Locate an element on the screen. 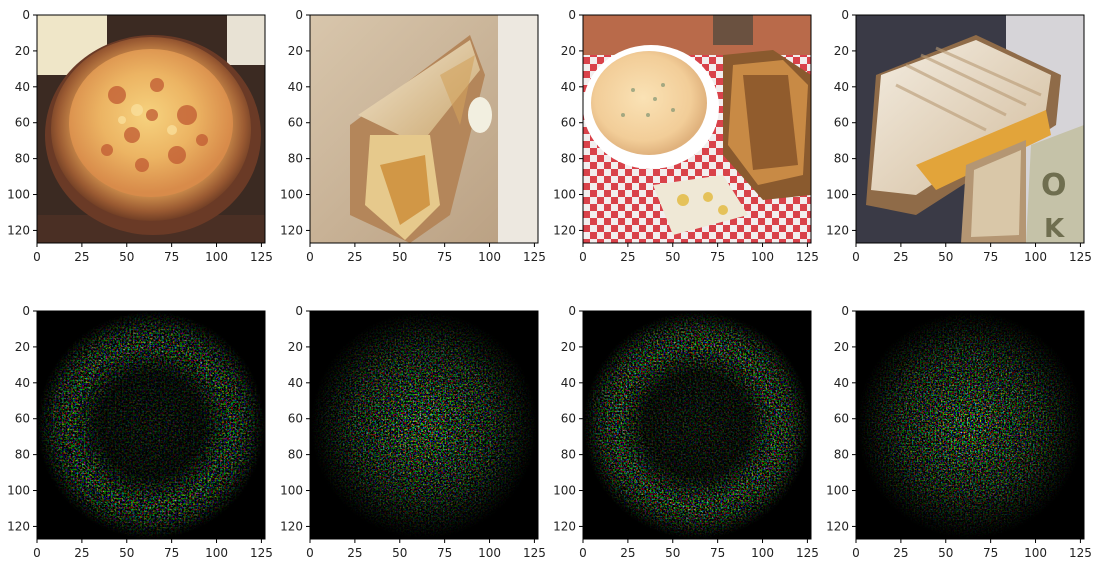 The image size is (1097, 568). axes-8: 0 25 50 75 100 125 0 20 40 60 80 100 120 is located at coordinates (959, 432).